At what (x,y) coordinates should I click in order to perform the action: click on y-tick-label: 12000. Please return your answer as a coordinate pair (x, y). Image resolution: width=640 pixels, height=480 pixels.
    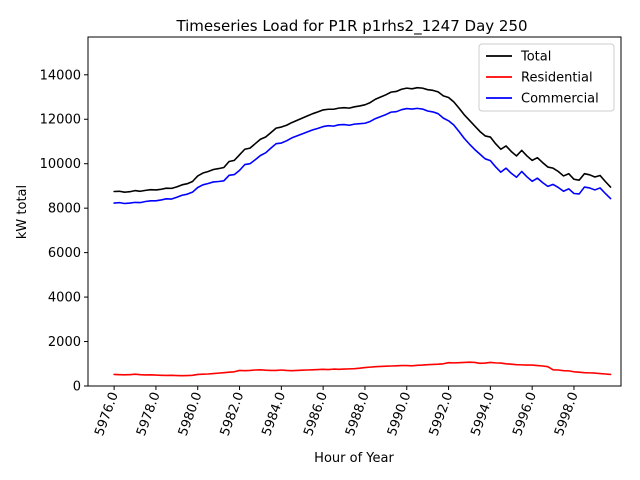
    Looking at the image, I should click on (60, 120).